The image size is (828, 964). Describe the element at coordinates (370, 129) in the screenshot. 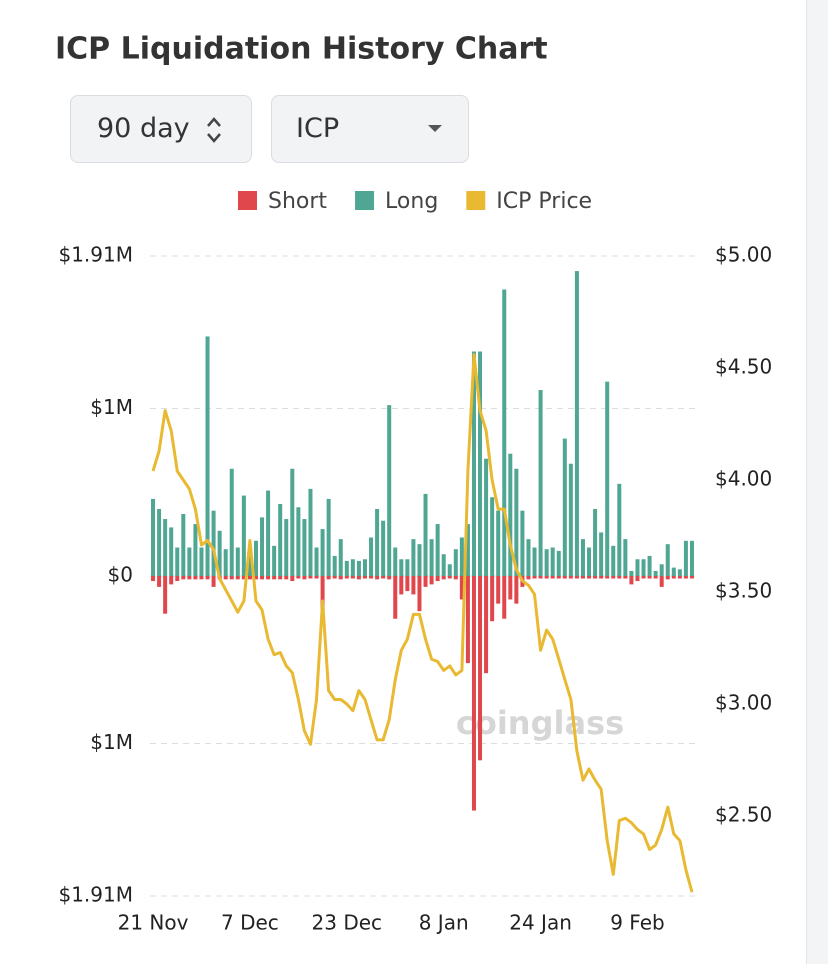

I see `coin-select: ICP` at that location.